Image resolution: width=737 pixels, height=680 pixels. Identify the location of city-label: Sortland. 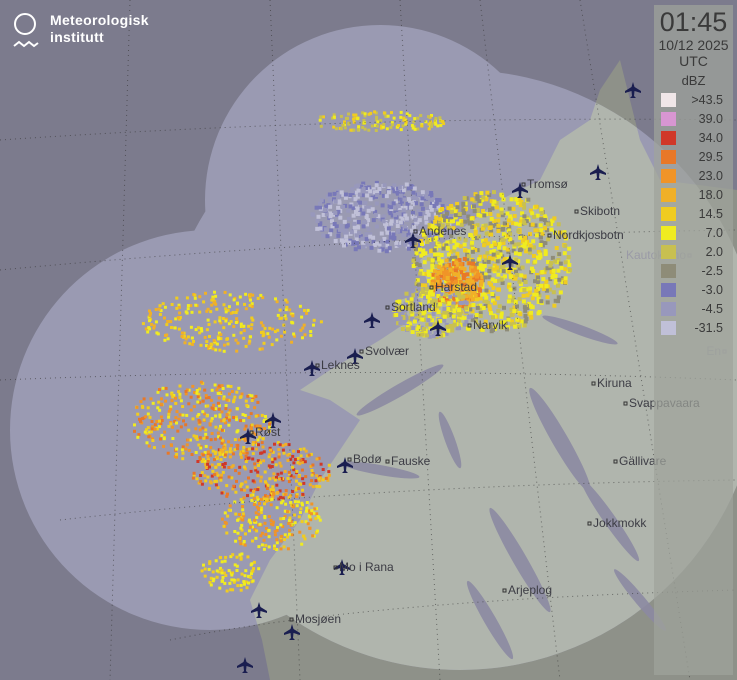
(413, 307).